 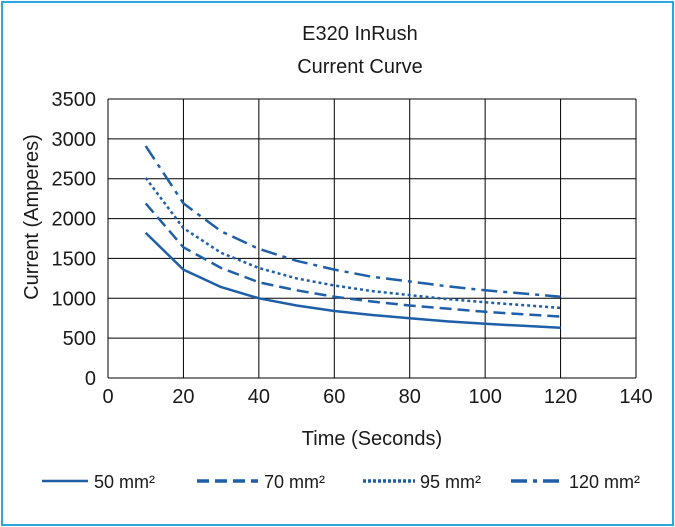 I want to click on legend: 50 mm² 70 mm² 95 mm² 120 mm², so click(x=341, y=482).